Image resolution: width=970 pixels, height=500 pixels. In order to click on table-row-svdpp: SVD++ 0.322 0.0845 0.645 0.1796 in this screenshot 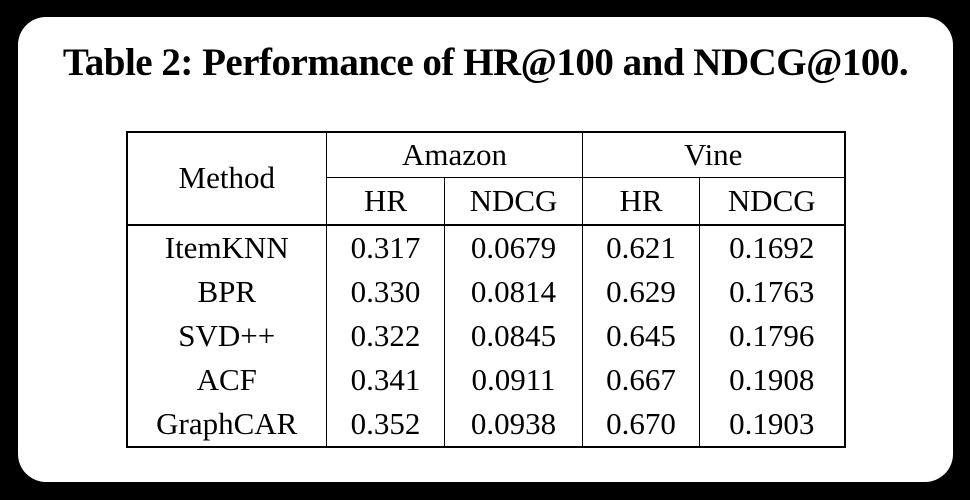, I will do `click(485, 335)`.